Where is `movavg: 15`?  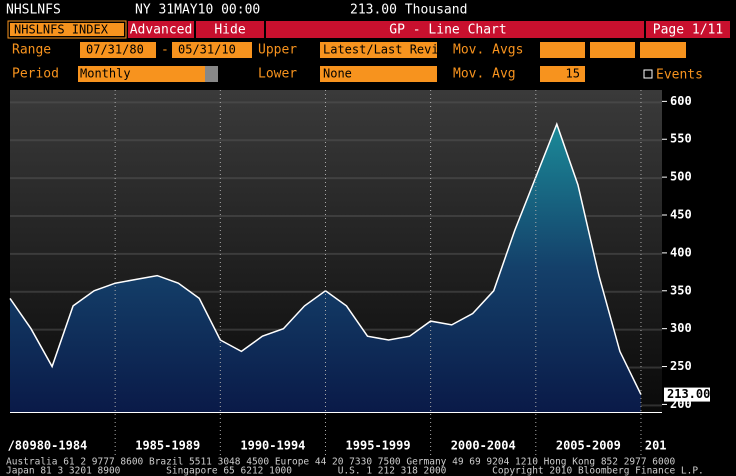
movavg: 15 is located at coordinates (573, 74).